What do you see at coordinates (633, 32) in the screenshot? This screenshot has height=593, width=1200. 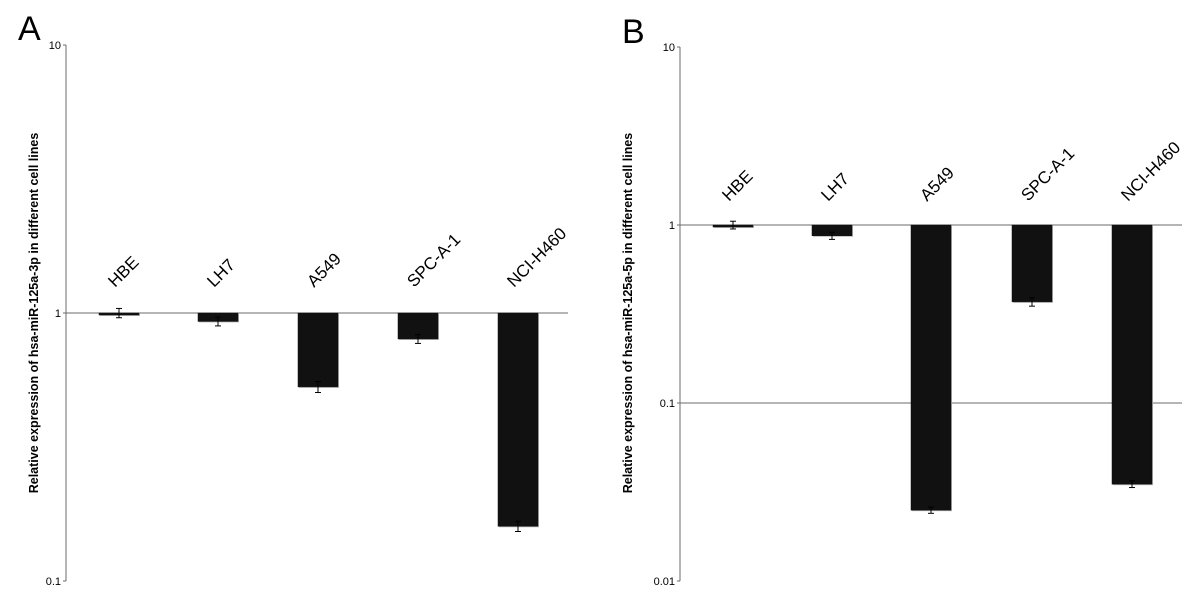 I see `panel-label: B` at bounding box center [633, 32].